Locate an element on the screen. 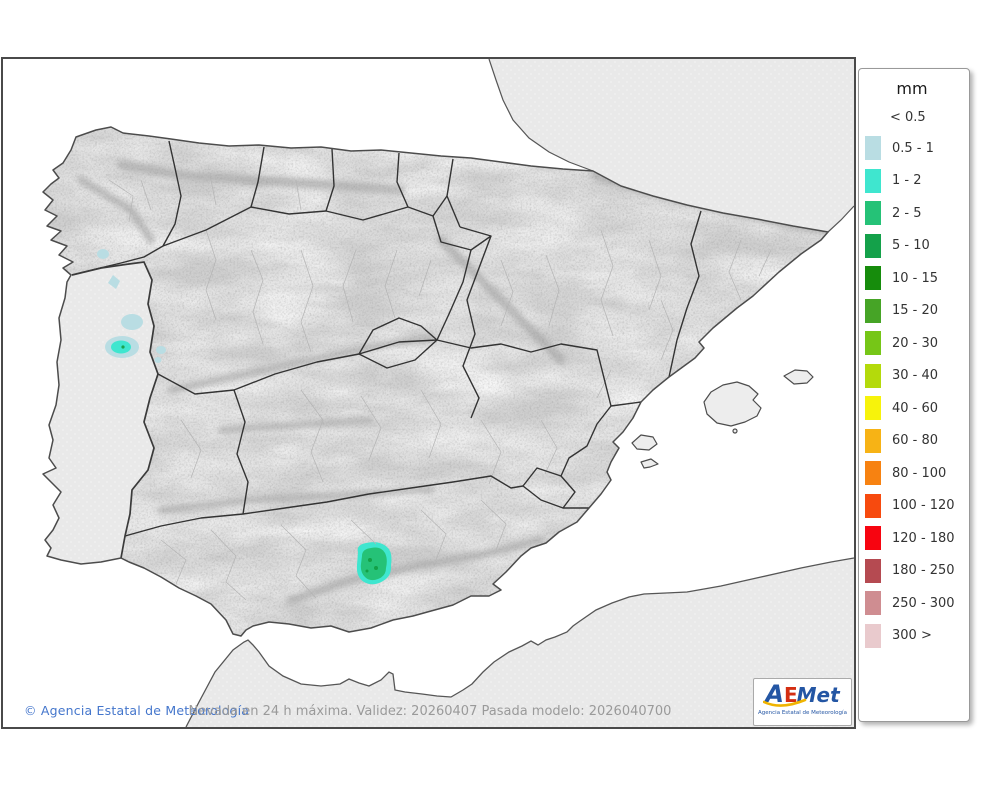  legend-range-label: 1 - 2 is located at coordinates (907, 181).